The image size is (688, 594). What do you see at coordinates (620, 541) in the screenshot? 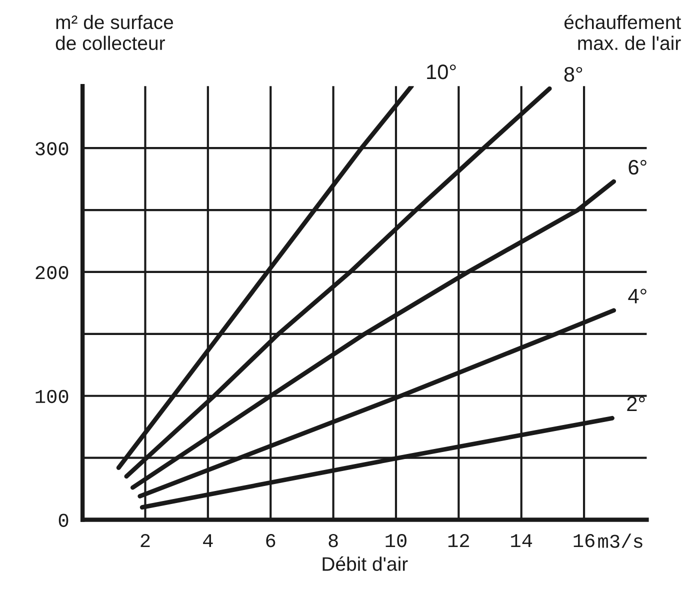
I see `text: m3/s` at bounding box center [620, 541].